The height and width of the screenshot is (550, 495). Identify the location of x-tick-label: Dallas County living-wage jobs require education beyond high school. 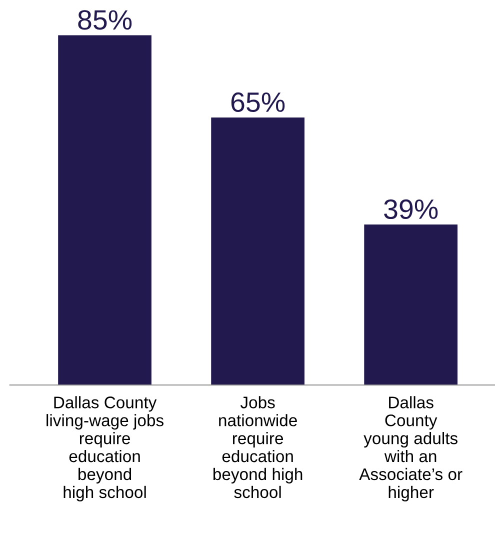
(105, 449).